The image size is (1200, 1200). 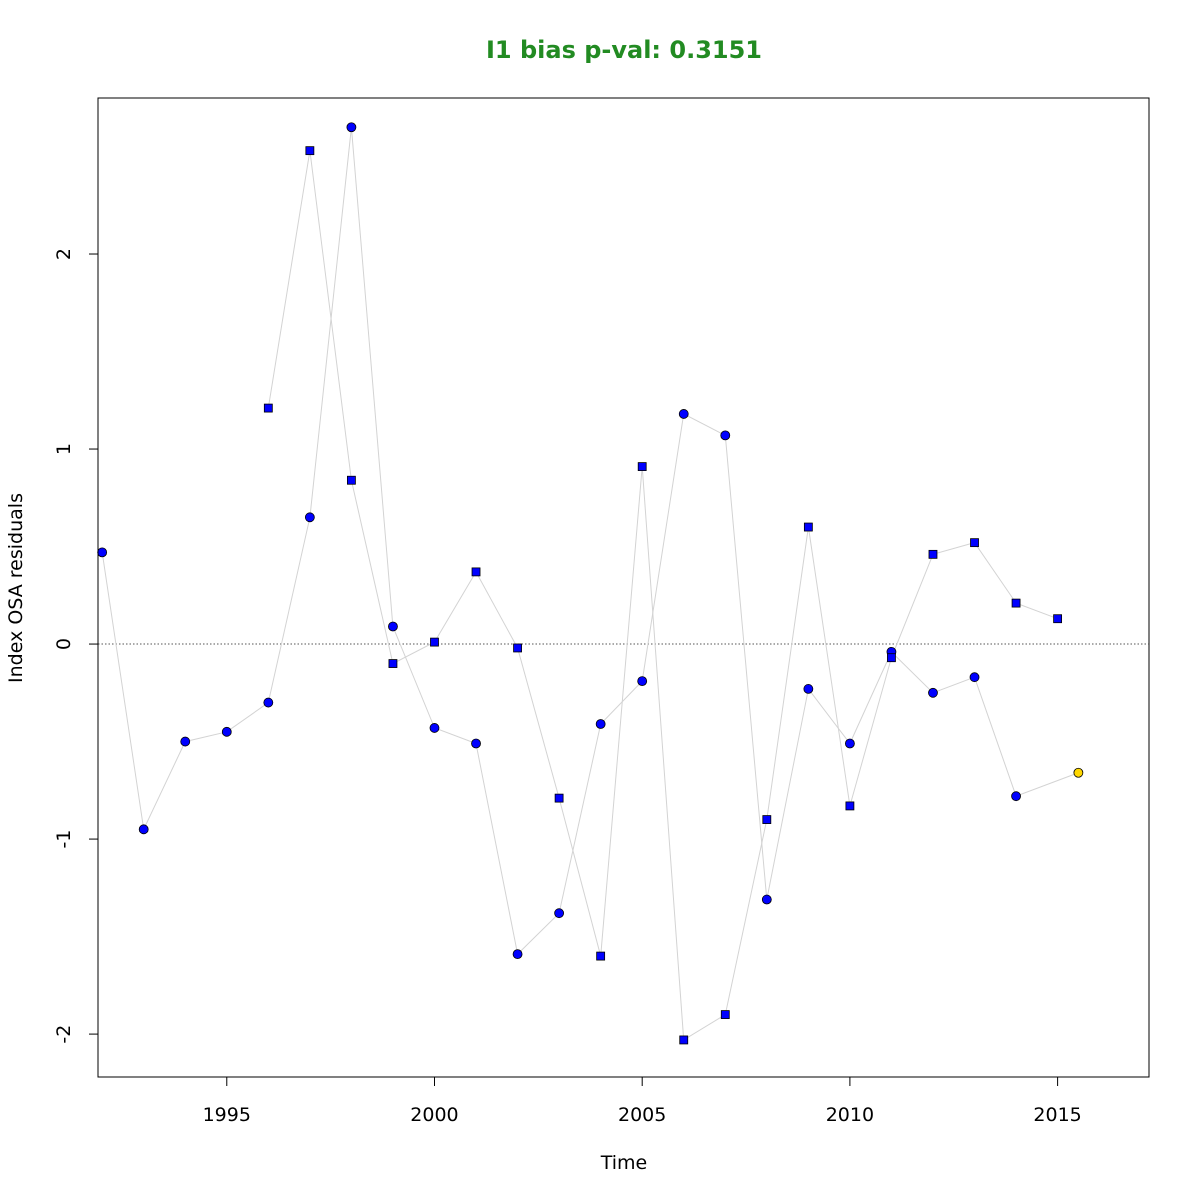 I want to click on y-tick-label: -2, so click(x=64, y=1034).